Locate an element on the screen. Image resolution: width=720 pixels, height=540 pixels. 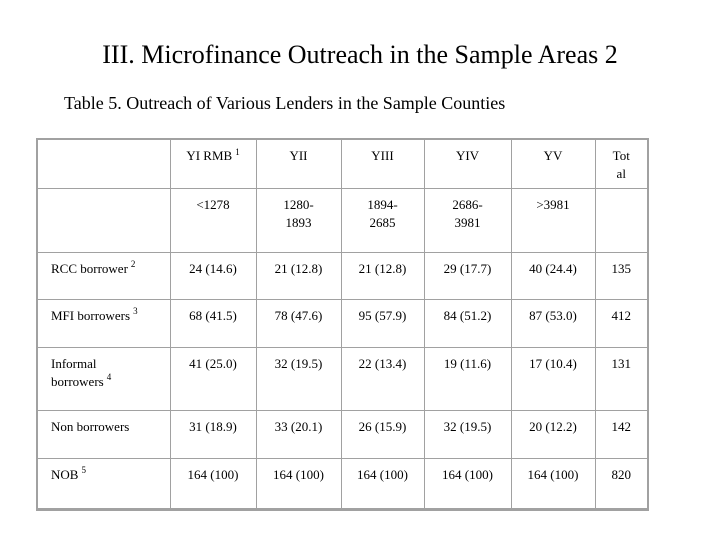
row-label: RCC borrower 2 is located at coordinates (93, 267).